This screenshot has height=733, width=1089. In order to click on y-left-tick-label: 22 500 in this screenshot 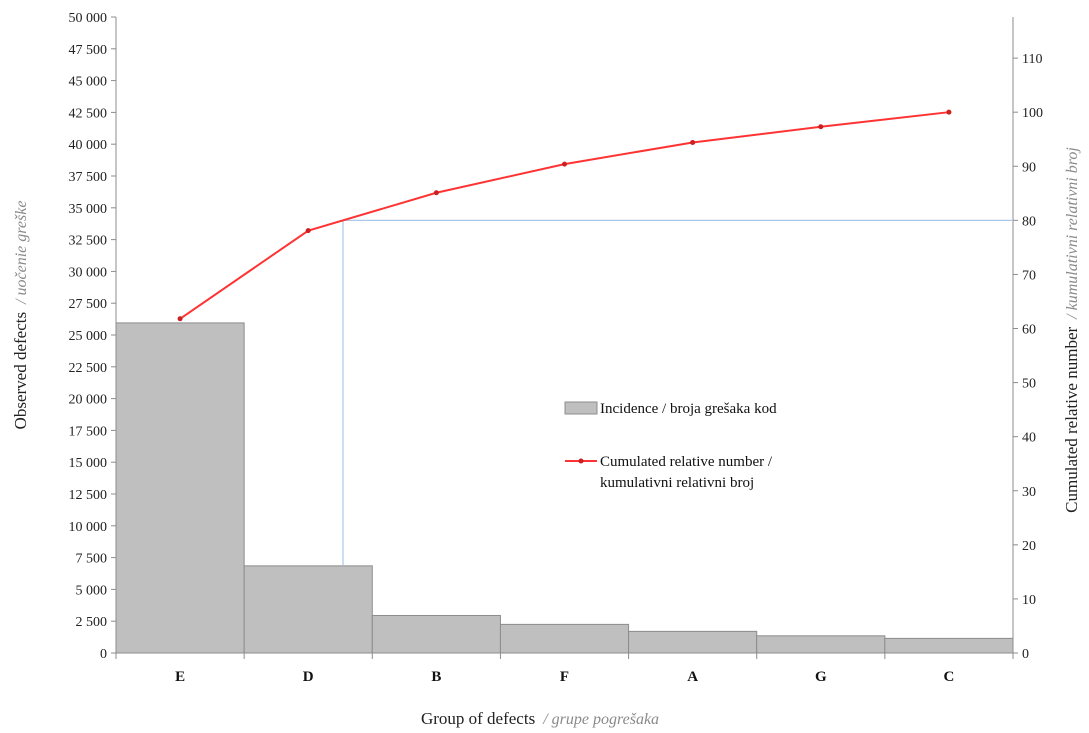, I will do `click(88, 368)`.